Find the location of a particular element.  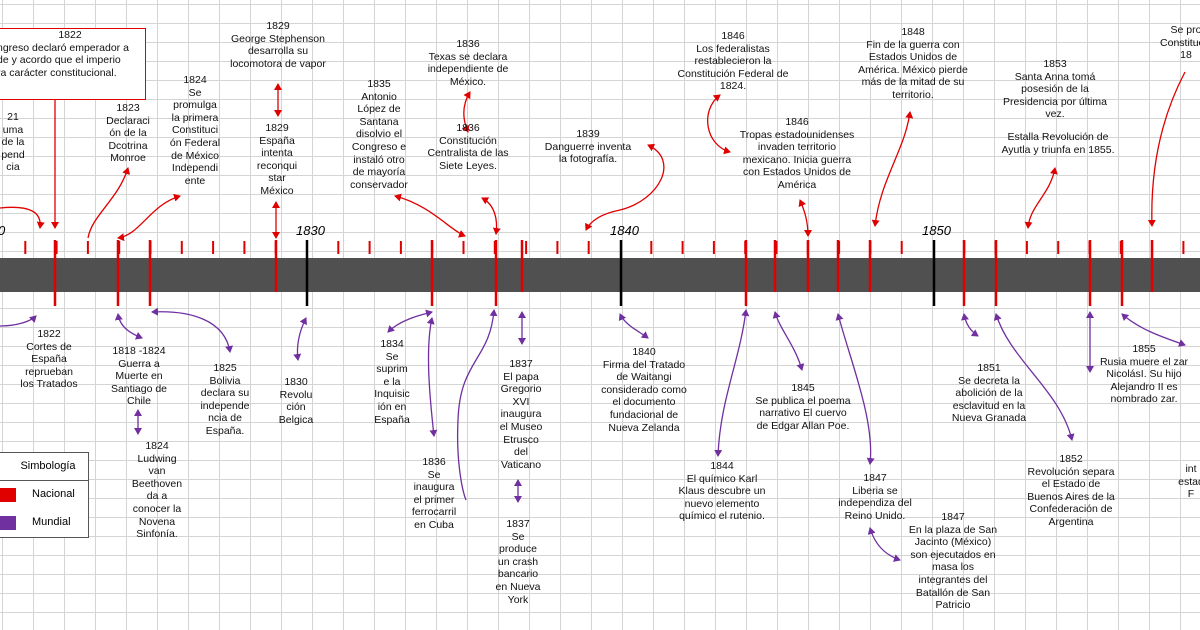

event-year: 1825 is located at coordinates (225, 368).